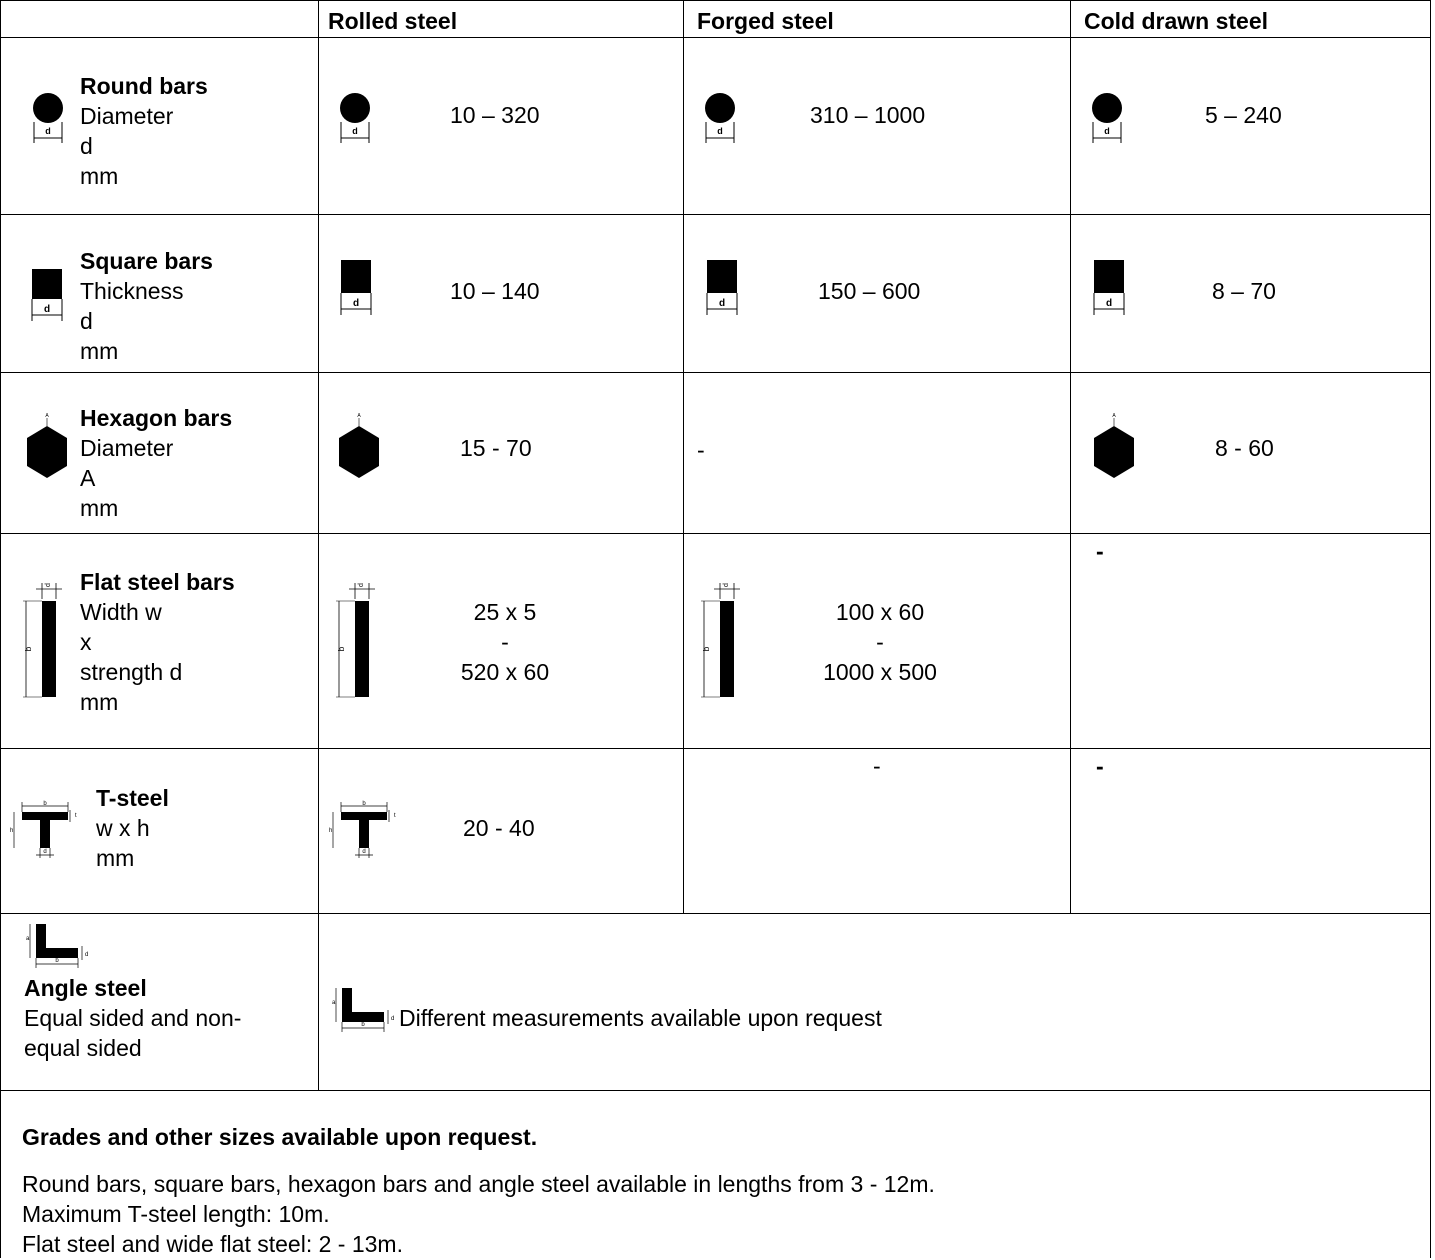 Image resolution: width=1435 pixels, height=1260 pixels. I want to click on hexagon-rolled-value: 15 - 70, so click(496, 448).